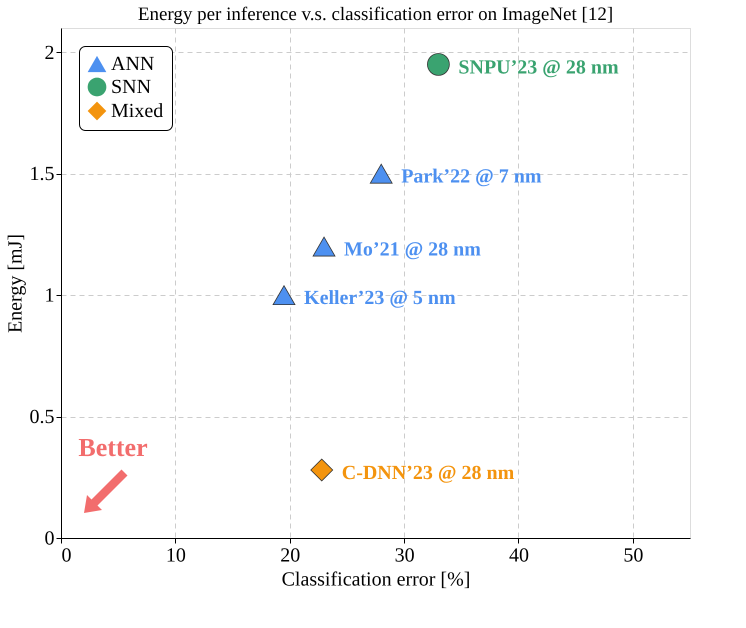 This screenshot has width=746, height=628. Describe the element at coordinates (380, 298) in the screenshot. I see `annotation: Keller’23 @ 5 nm` at that location.